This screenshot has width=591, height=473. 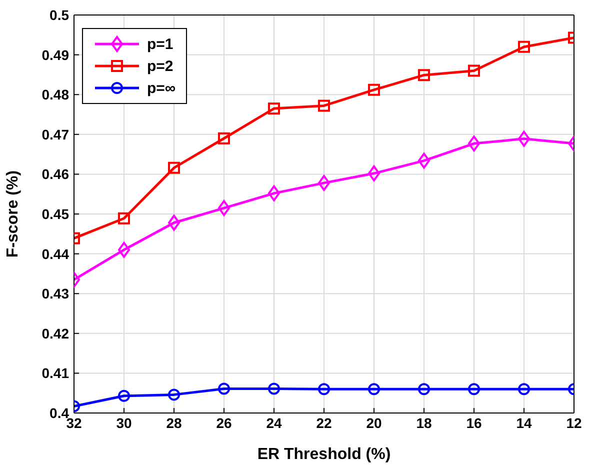 I want to click on y-tick-label: 0.44, so click(x=56, y=254).